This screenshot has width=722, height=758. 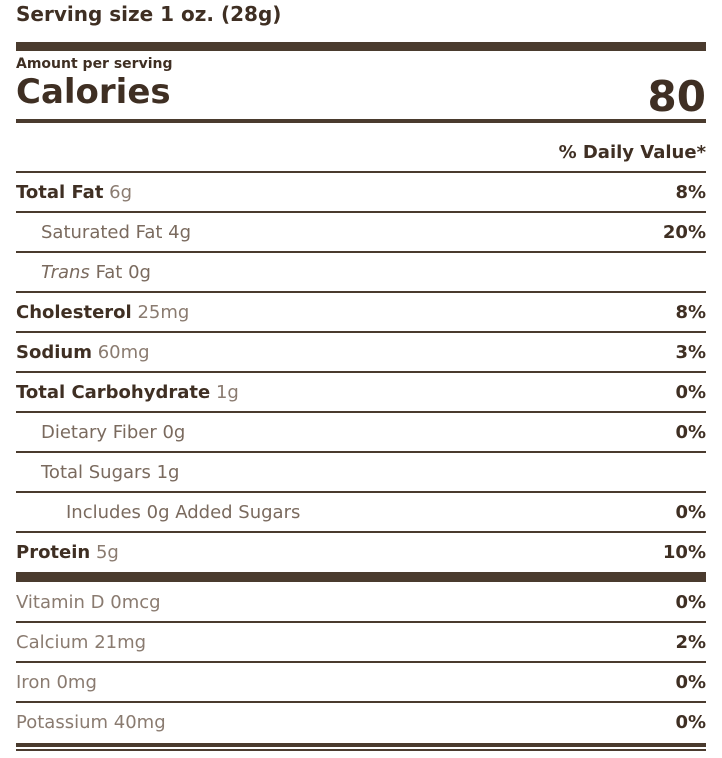 I want to click on vitamin-name: Vitamin D 0mcg, so click(x=88, y=602).